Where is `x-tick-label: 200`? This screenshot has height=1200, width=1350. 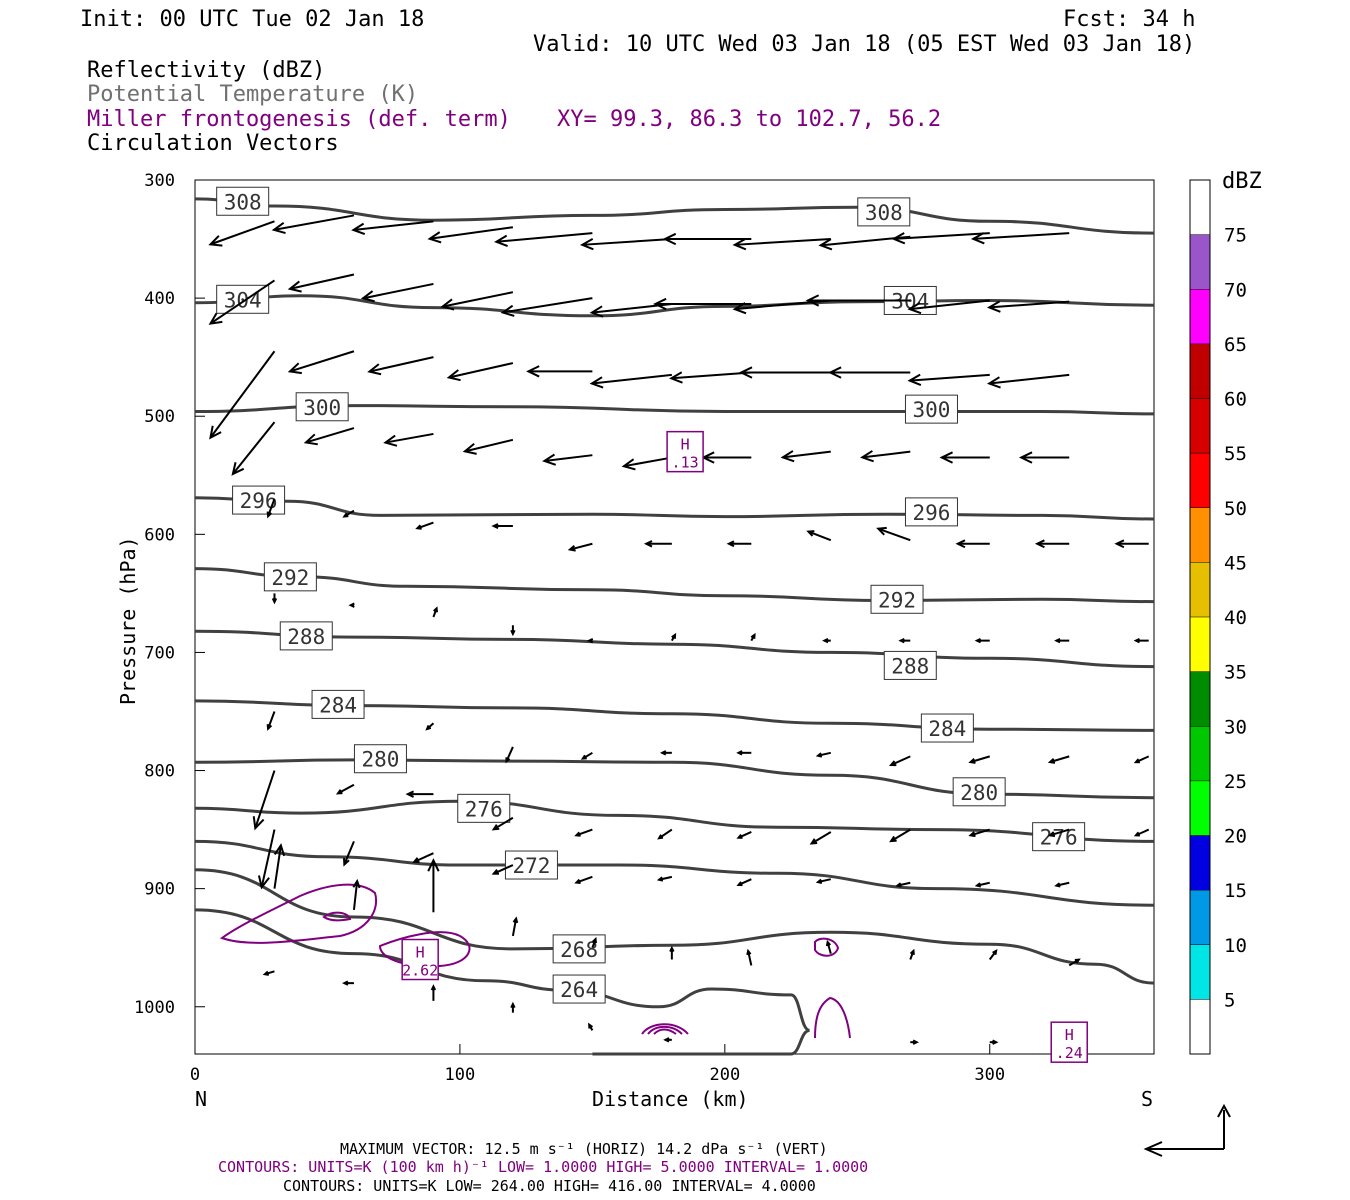
x-tick-label: 200 is located at coordinates (724, 1075).